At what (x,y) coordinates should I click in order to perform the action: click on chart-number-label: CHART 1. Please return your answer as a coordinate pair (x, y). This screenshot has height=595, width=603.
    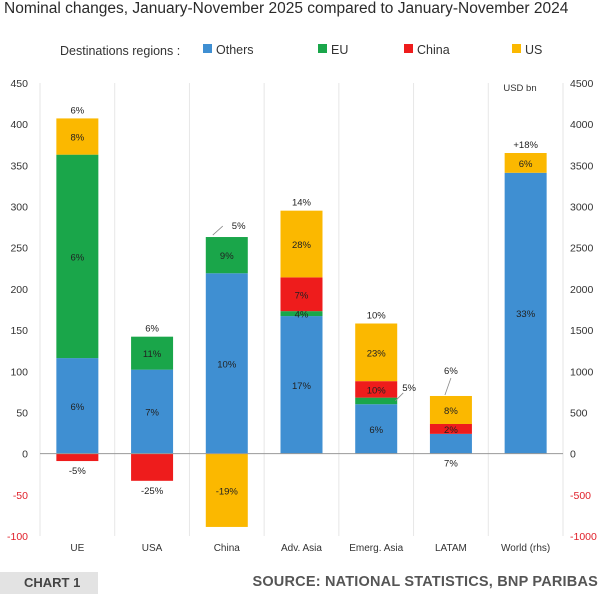
    Looking at the image, I should click on (49, 583).